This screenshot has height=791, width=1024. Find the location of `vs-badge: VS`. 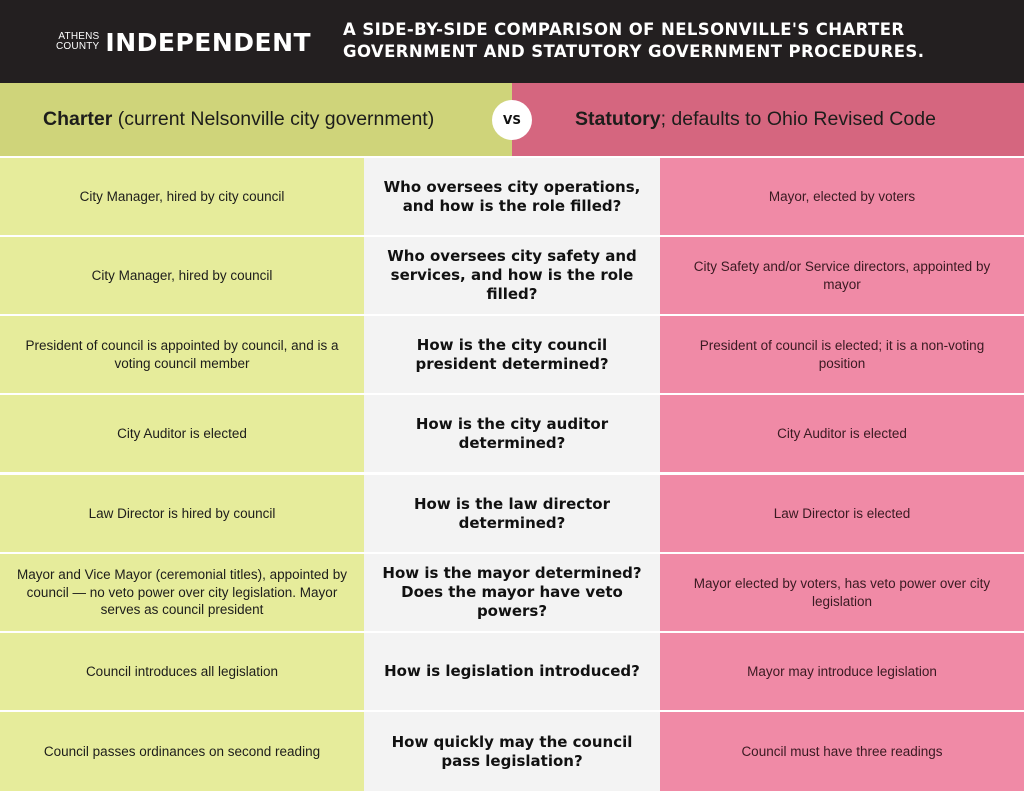

vs-badge: VS is located at coordinates (512, 120).